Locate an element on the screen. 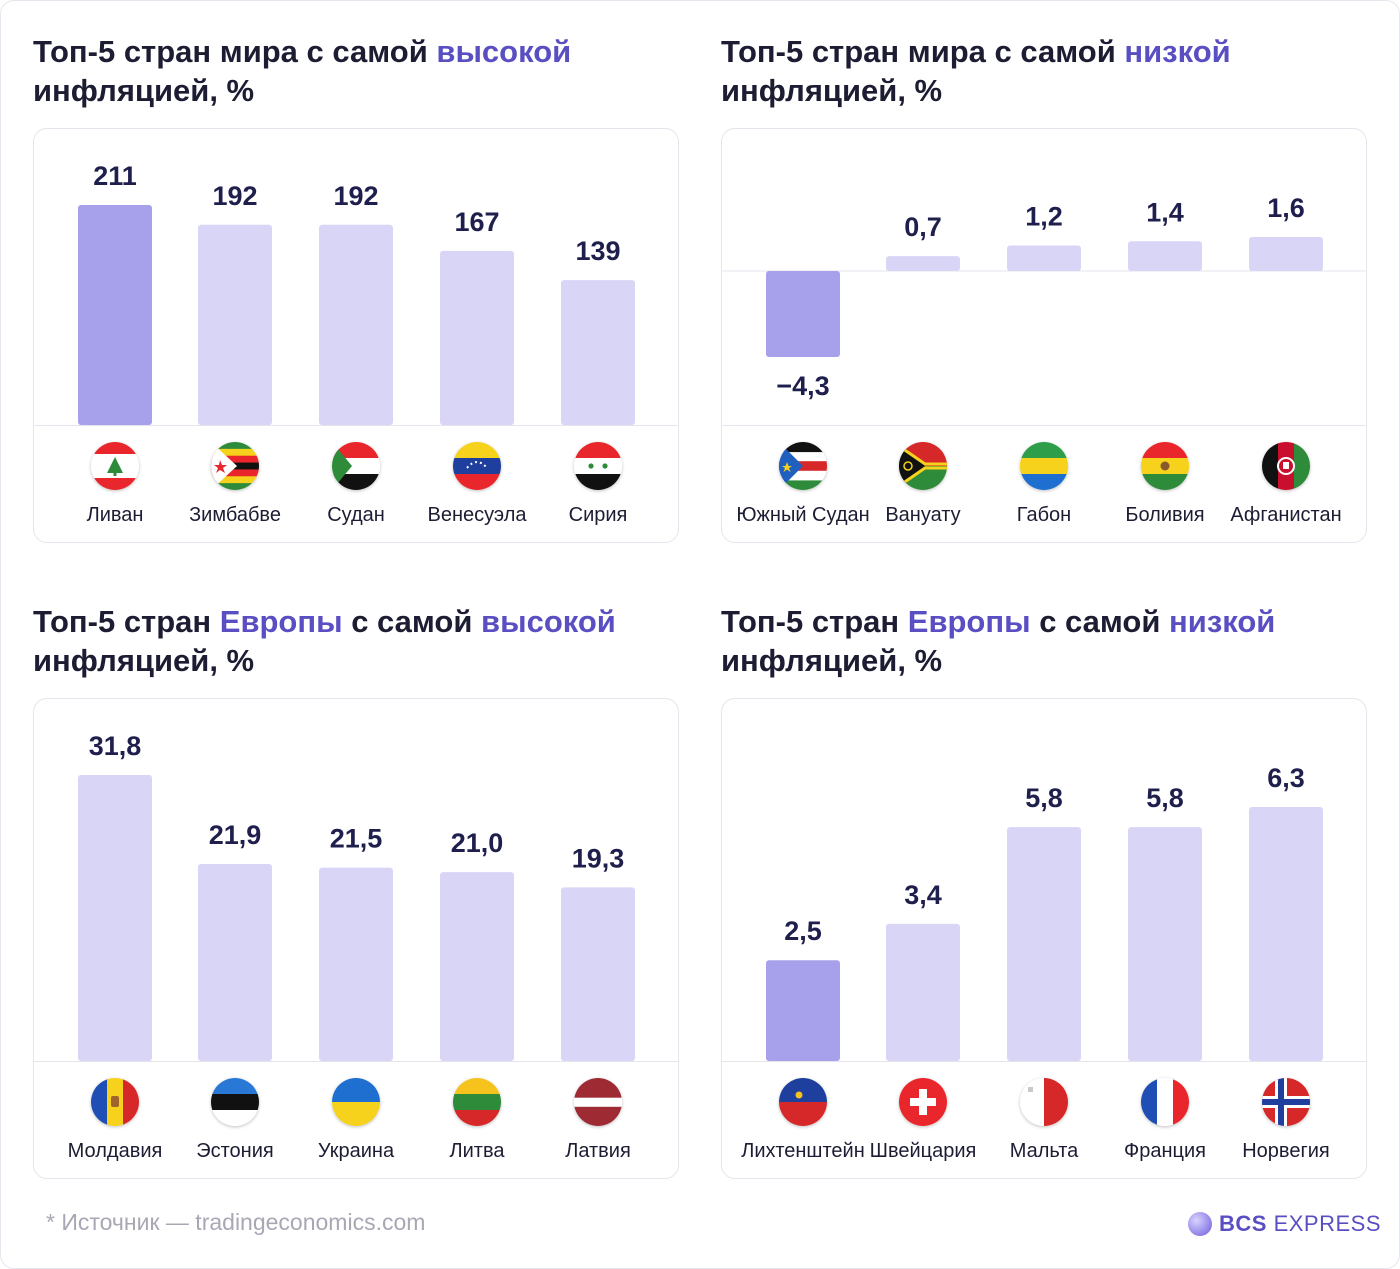  value-label: 1,6 is located at coordinates (1286, 208).